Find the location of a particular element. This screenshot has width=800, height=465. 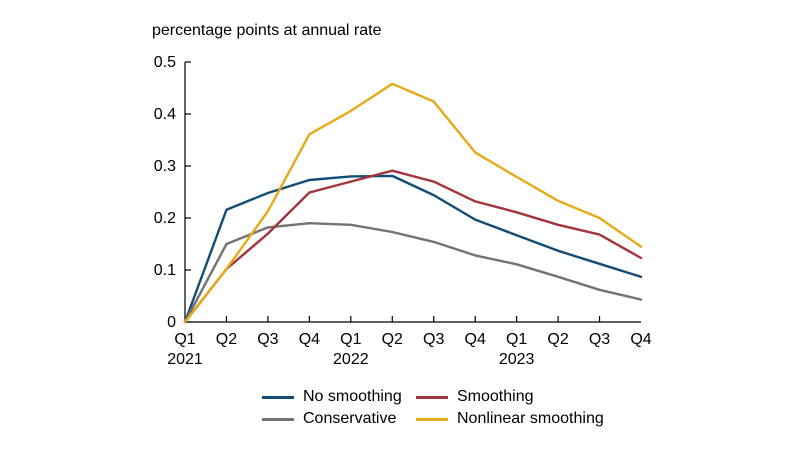

x-year-label: 2023 is located at coordinates (517, 359).